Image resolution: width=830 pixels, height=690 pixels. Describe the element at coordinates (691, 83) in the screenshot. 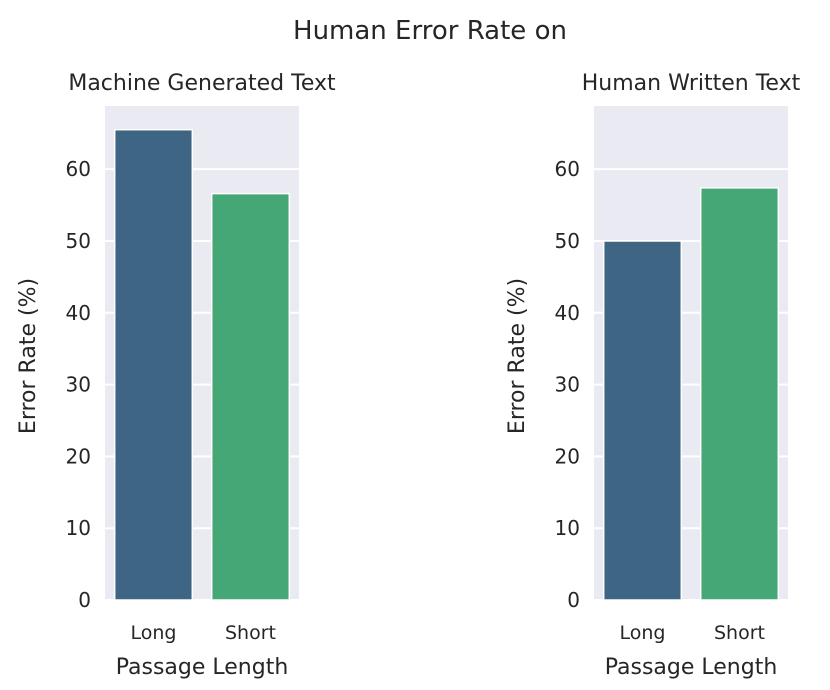

I see `panel-title: Human Written Text` at that location.